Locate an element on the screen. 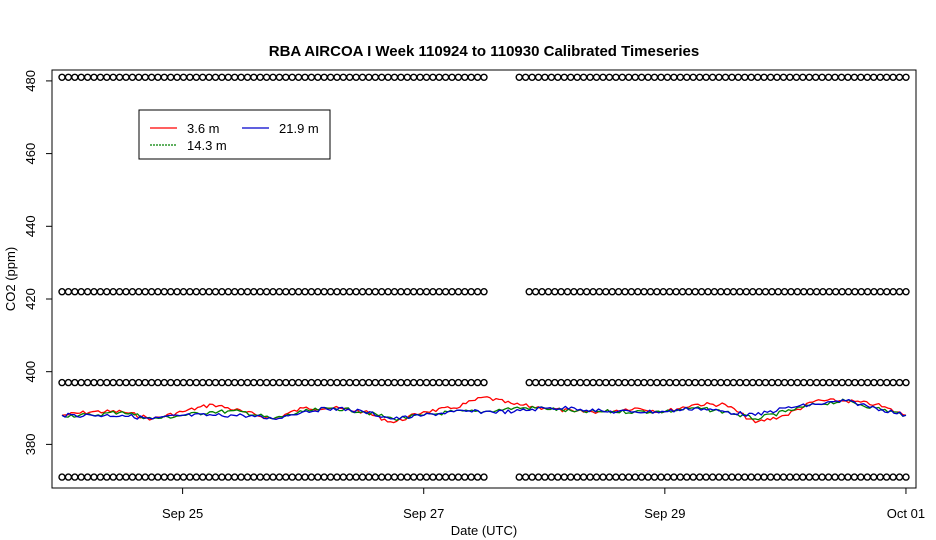 Image resolution: width=936 pixels, height=540 pixels. y-tick-label-2: 420 is located at coordinates (30, 299).